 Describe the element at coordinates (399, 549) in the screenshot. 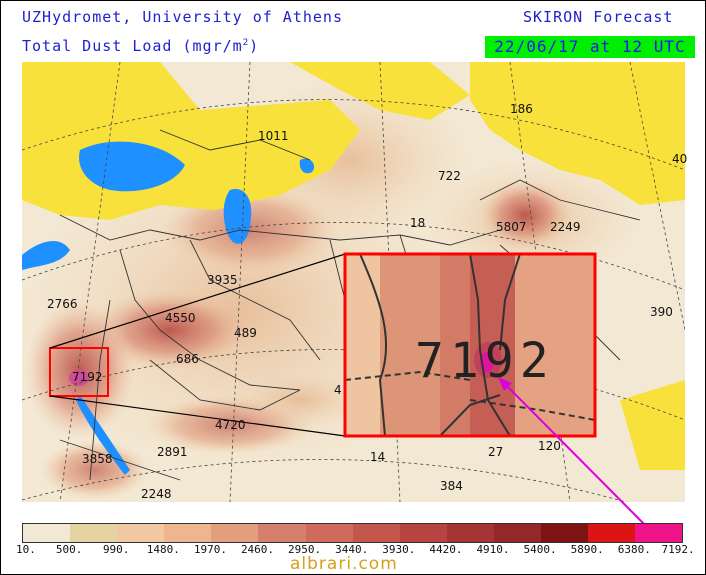

I see `colorbar-tick-label: 3930.` at that location.